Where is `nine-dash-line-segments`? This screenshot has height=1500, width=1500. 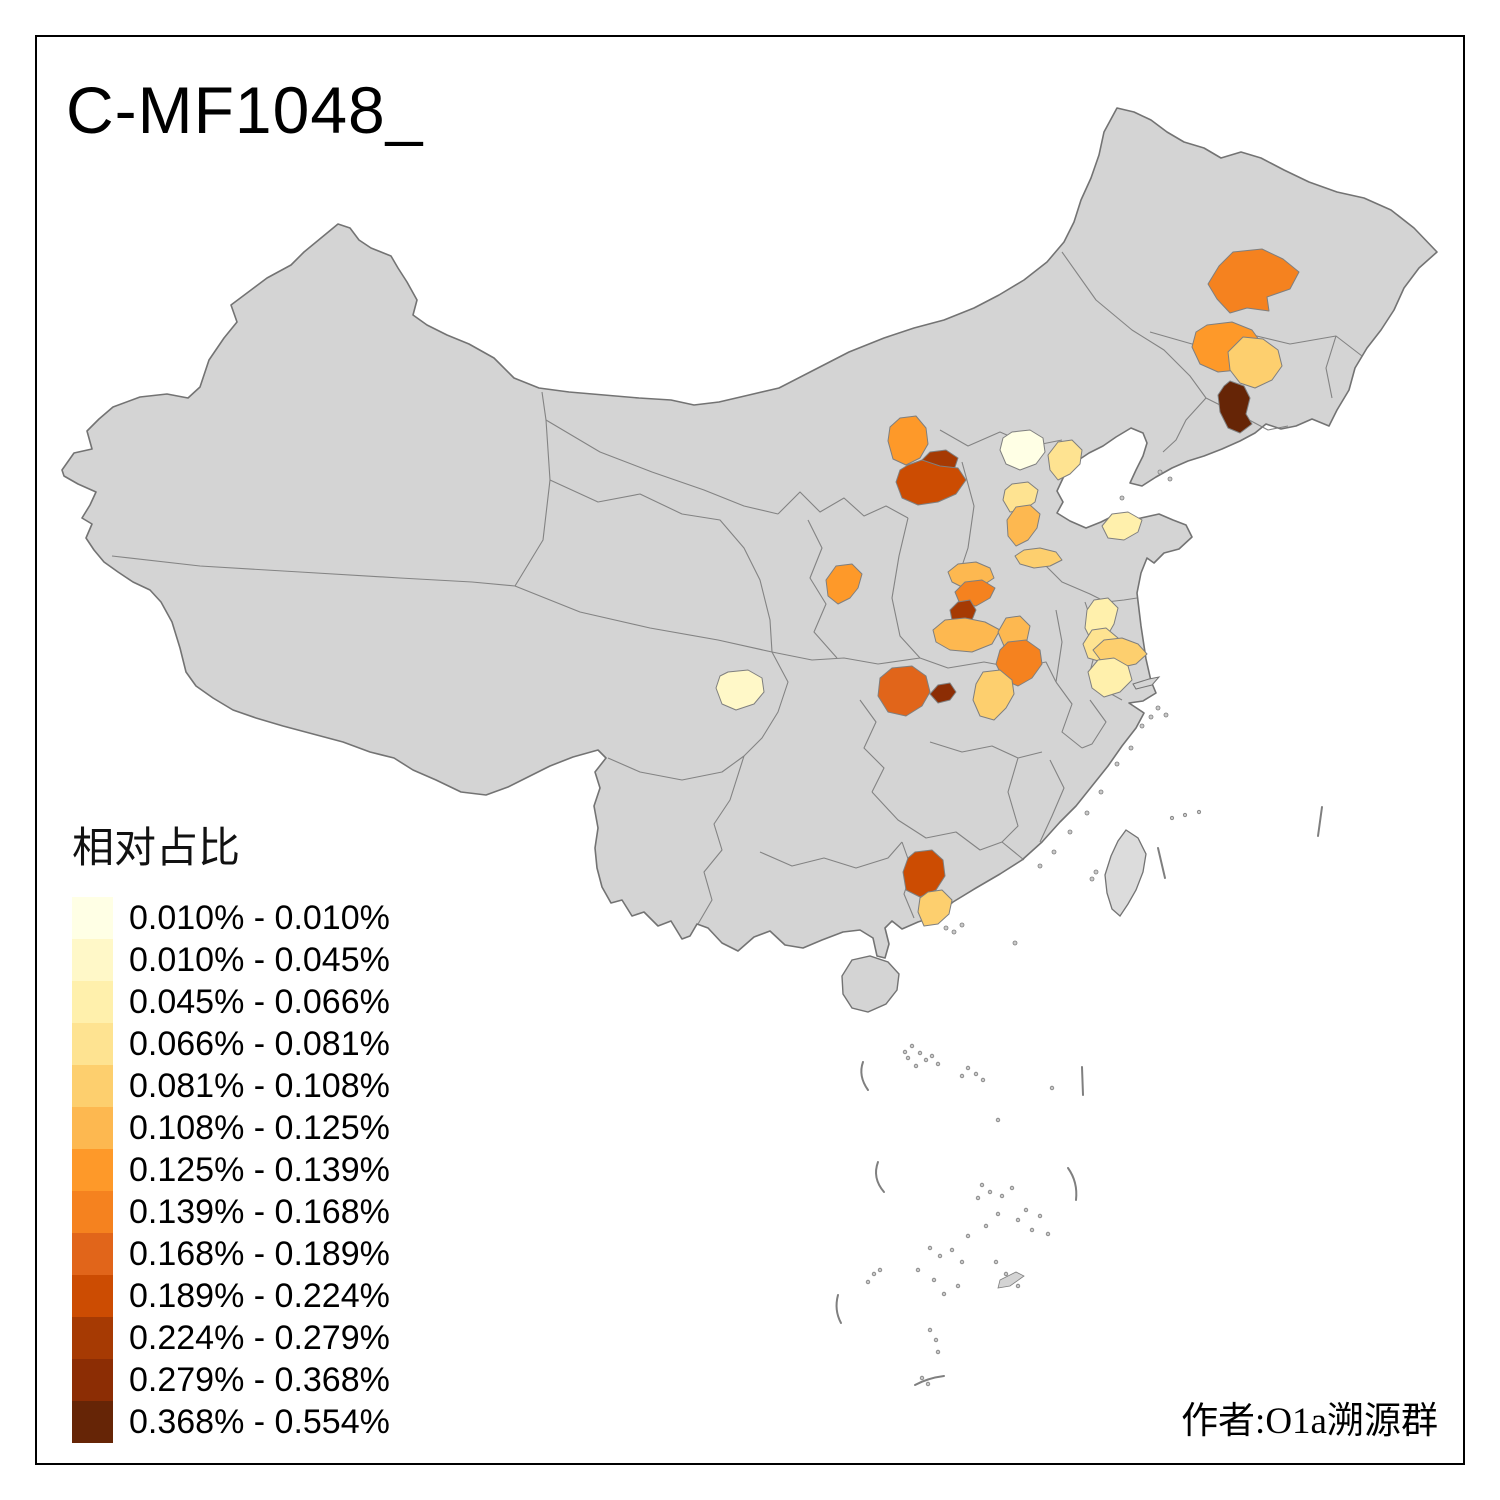
nine-dash-line-segments is located at coordinates (1079, 1096).